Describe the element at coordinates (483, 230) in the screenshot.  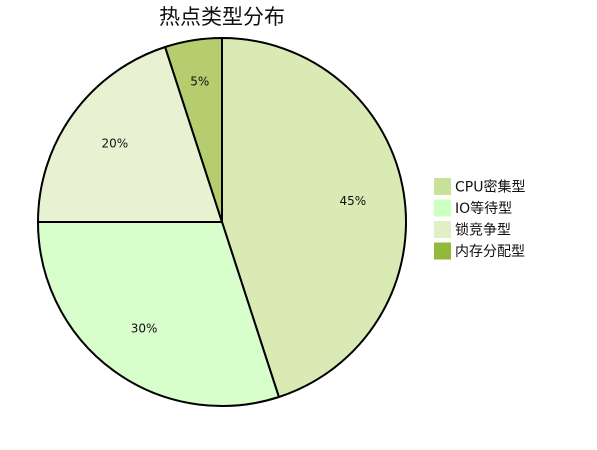
I see `legend-label-2: 锁竞争型` at that location.